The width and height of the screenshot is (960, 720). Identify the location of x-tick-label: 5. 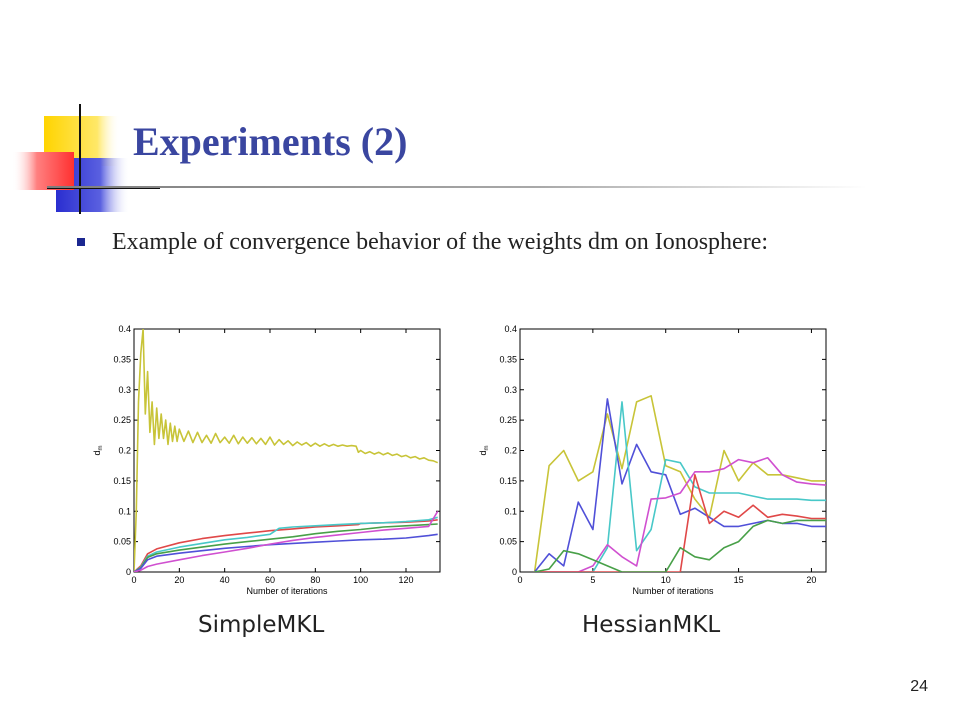
(592, 580).